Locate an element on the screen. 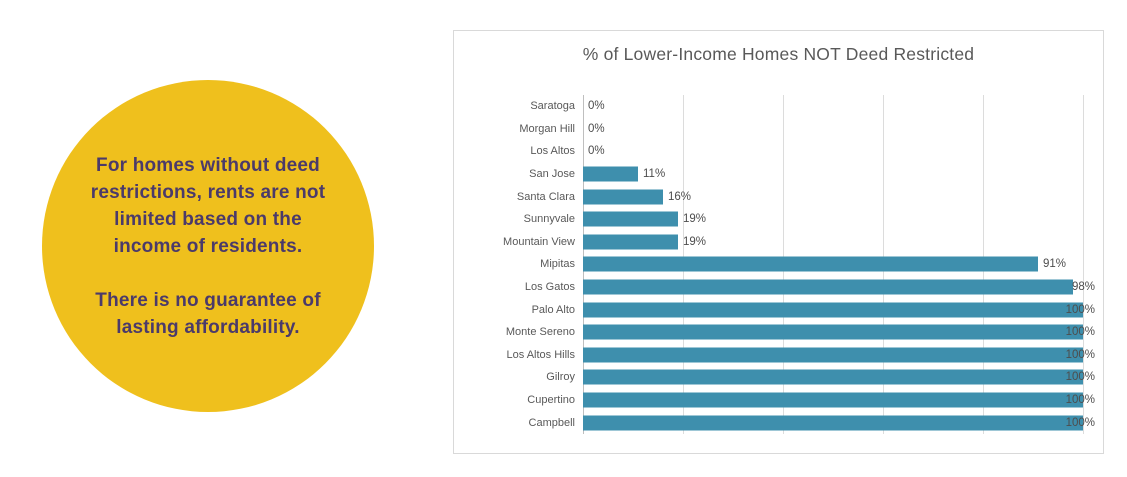 This screenshot has width=1127, height=477. category-label: Saratoga is located at coordinates (552, 106).